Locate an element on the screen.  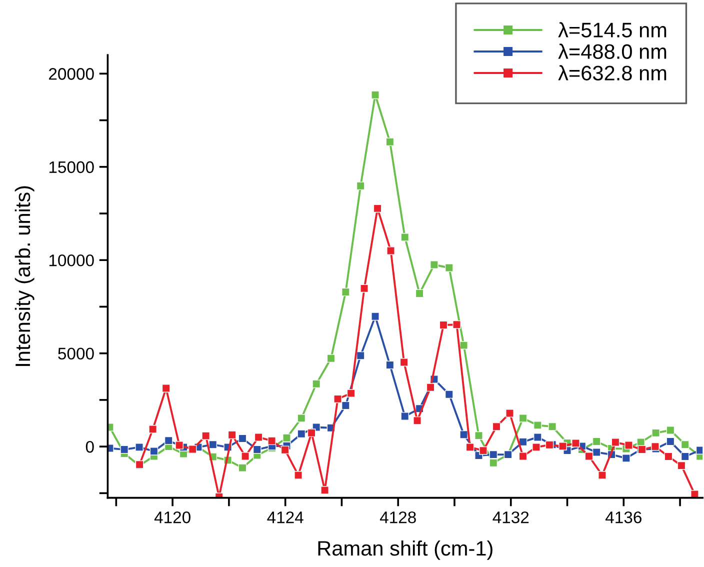
y-tick-label: 15000 is located at coordinates (71, 167).